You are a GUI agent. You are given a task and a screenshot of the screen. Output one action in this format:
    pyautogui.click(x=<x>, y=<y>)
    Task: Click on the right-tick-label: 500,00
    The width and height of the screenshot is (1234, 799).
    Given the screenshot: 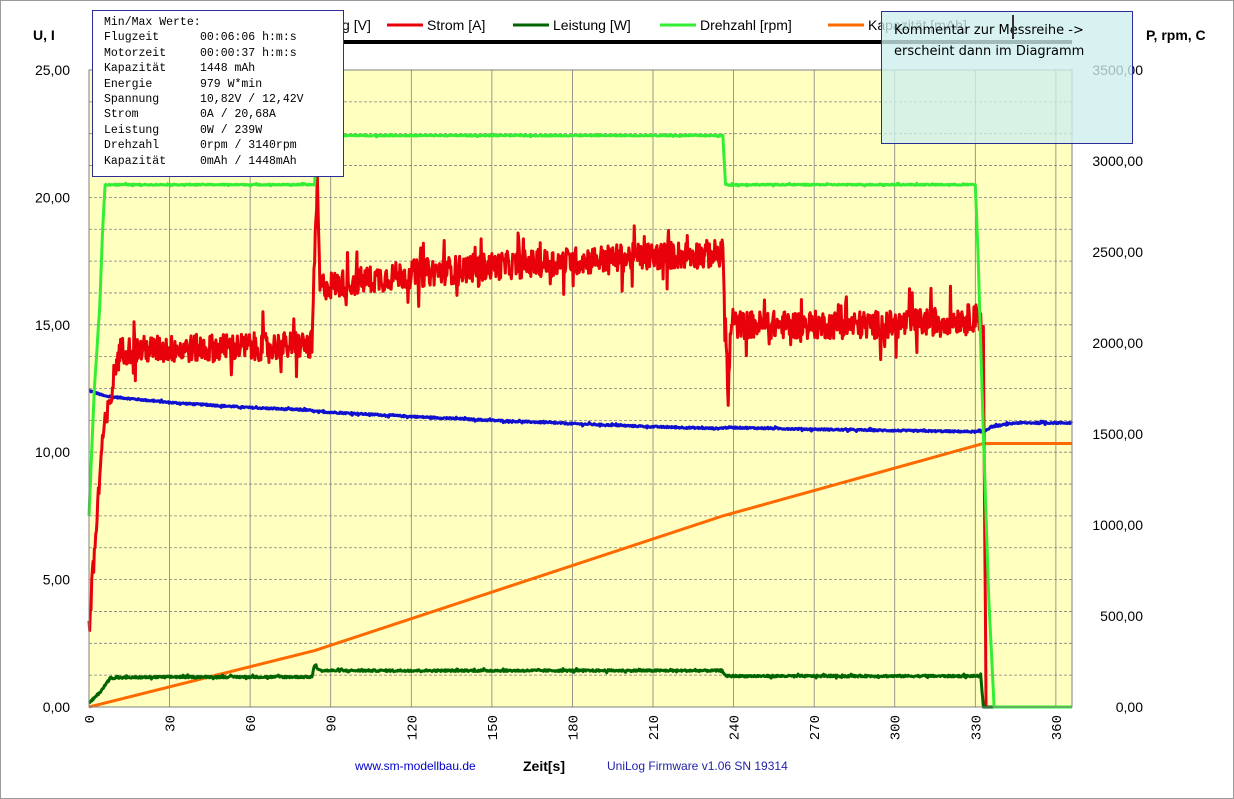 What is the action you would take?
    pyautogui.click(x=1121, y=616)
    